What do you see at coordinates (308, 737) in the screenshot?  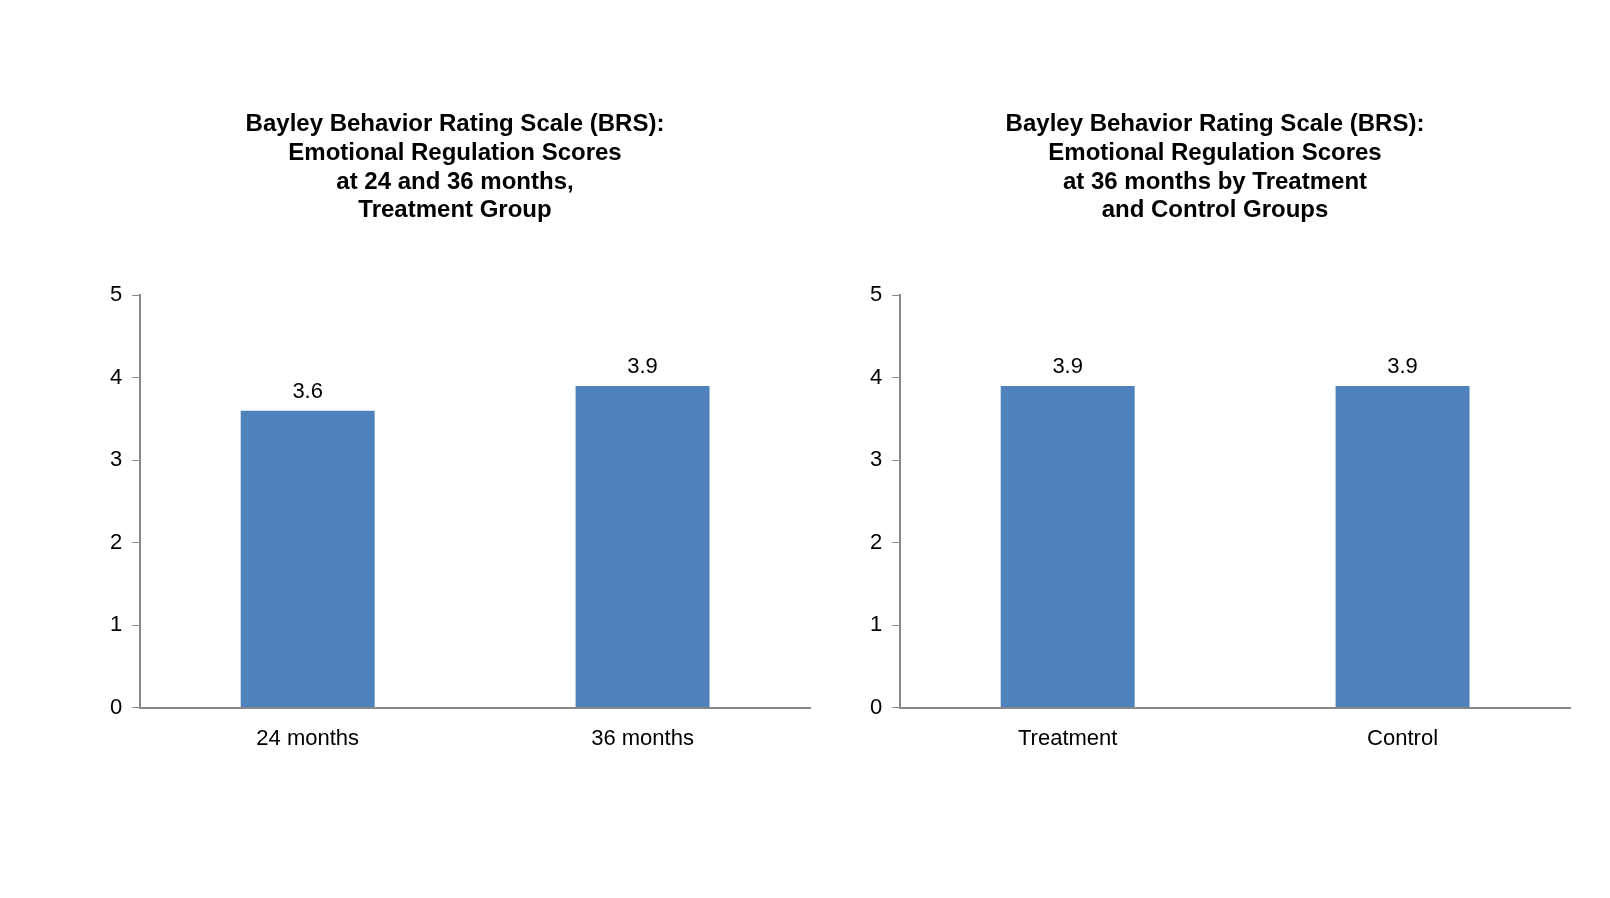 I see `x-tick-label: 24 months` at bounding box center [308, 737].